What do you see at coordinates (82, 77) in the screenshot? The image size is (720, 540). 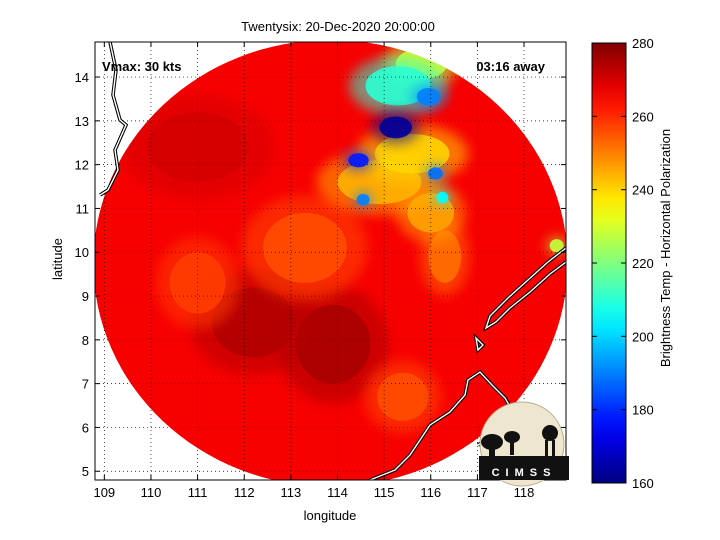 I see `y-tick-label: 14` at bounding box center [82, 77].